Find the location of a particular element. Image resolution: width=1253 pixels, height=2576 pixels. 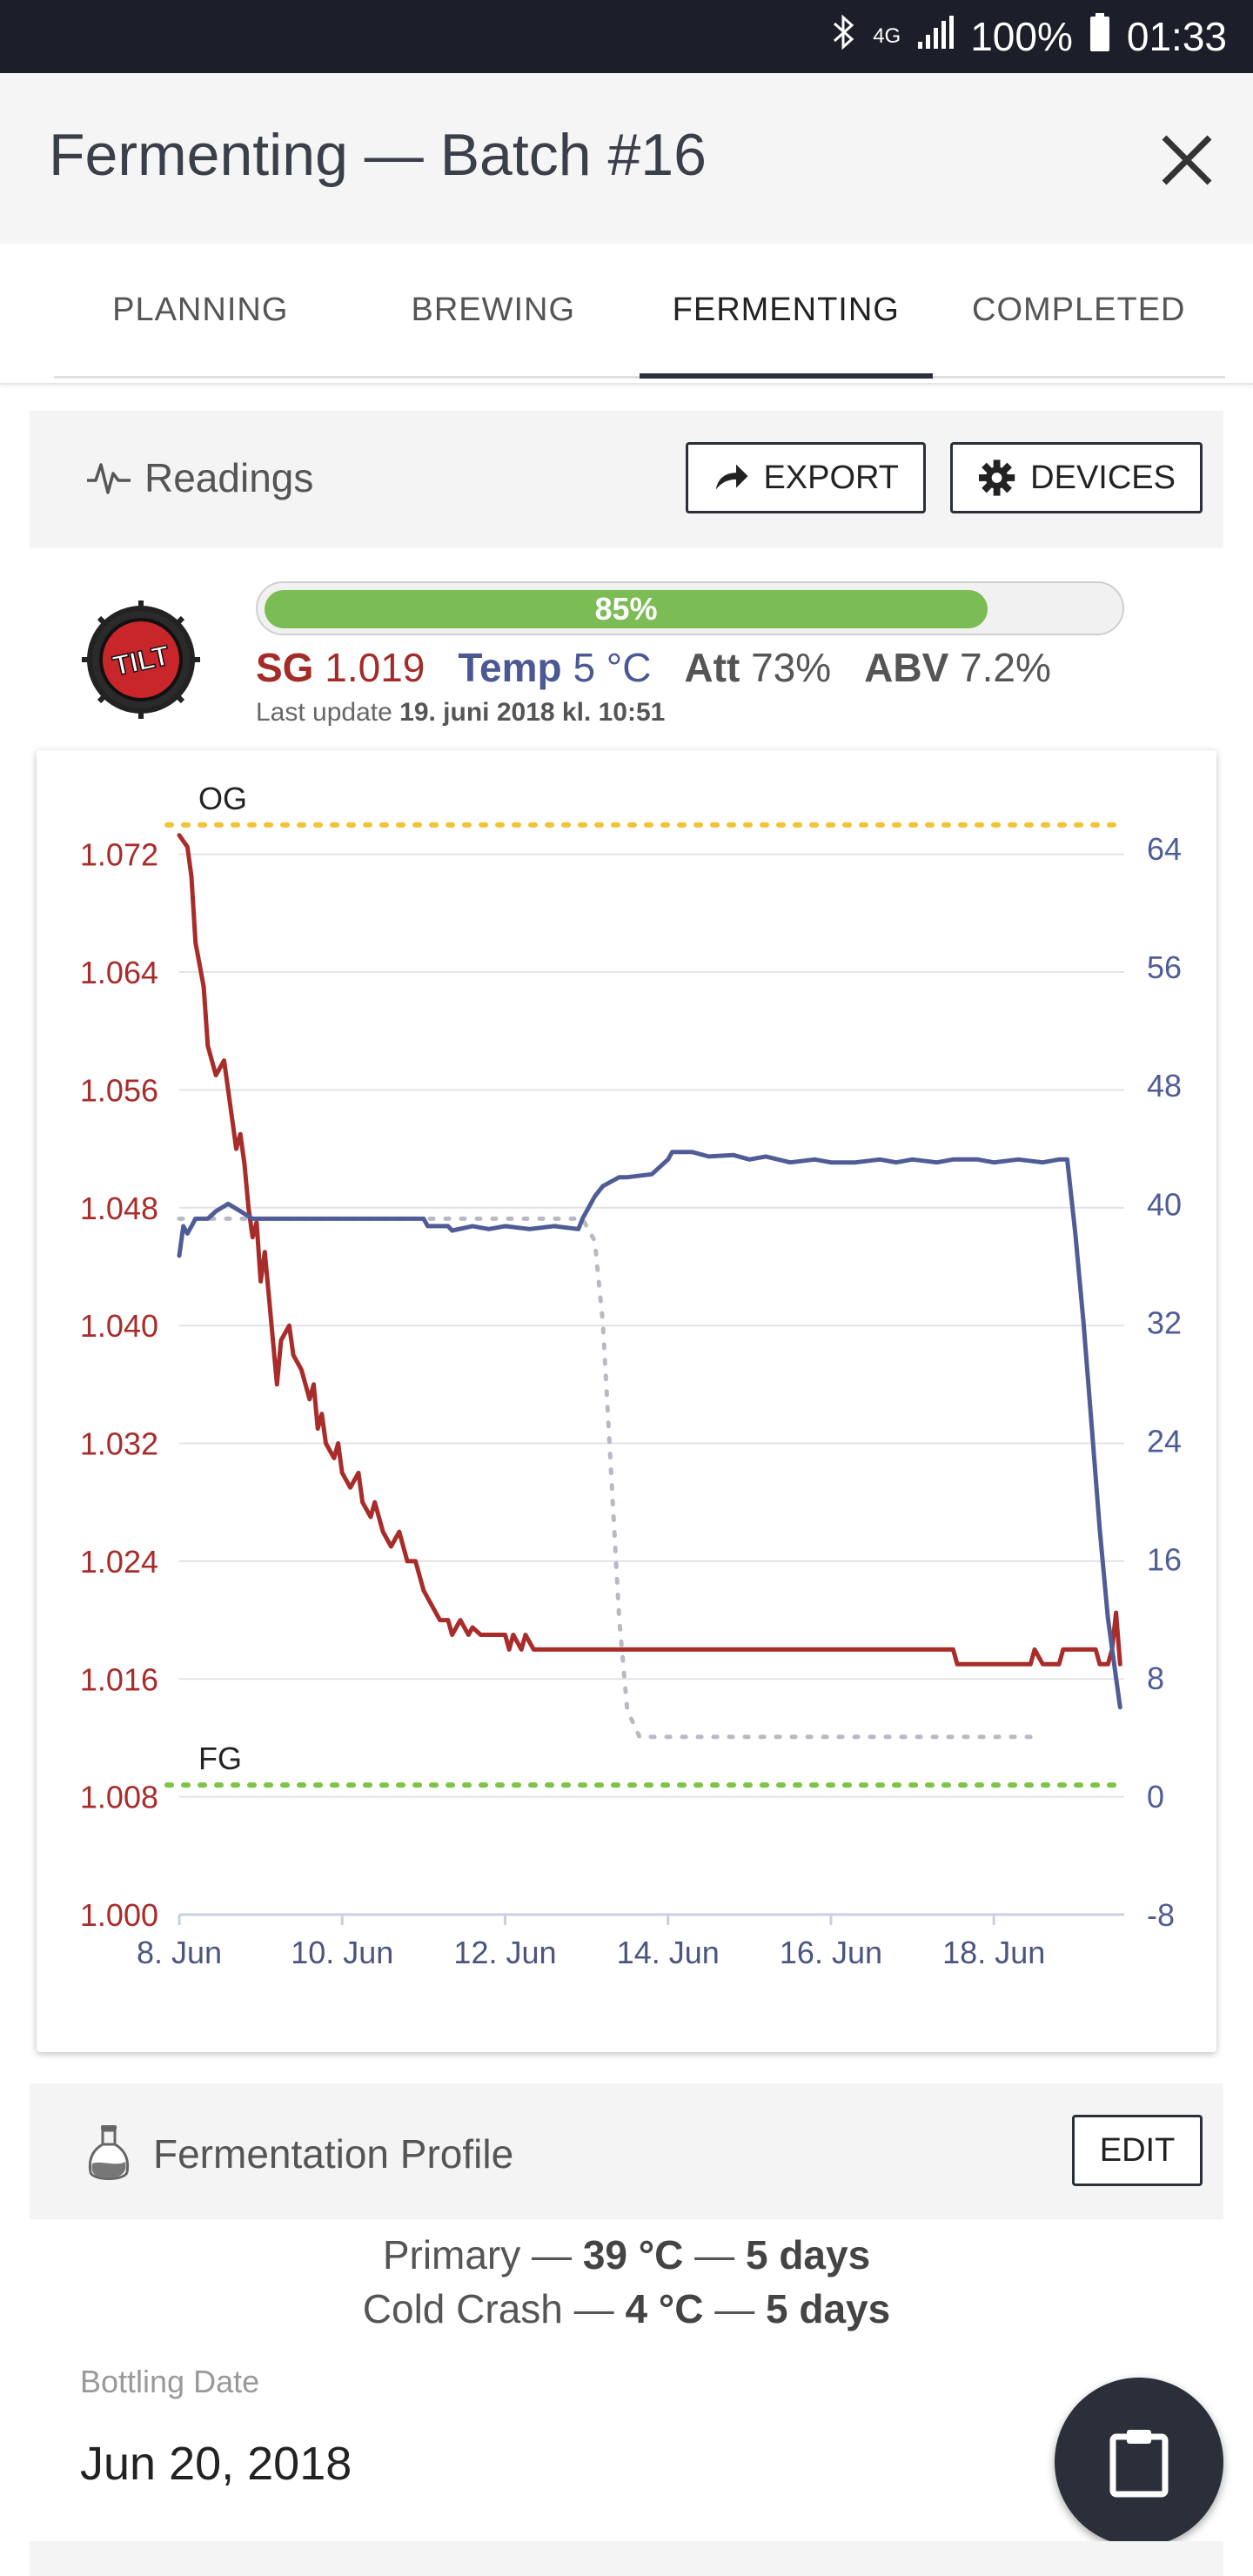

y-left-tick-label: 1.000 is located at coordinates (119, 1915).